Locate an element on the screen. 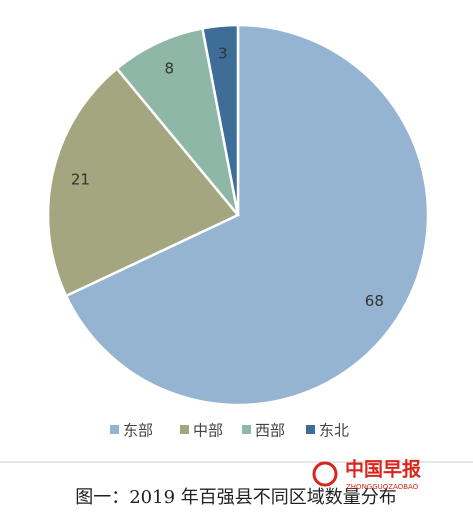 This screenshot has height=524, width=473. watermark-logo is located at coordinates (325, 474).